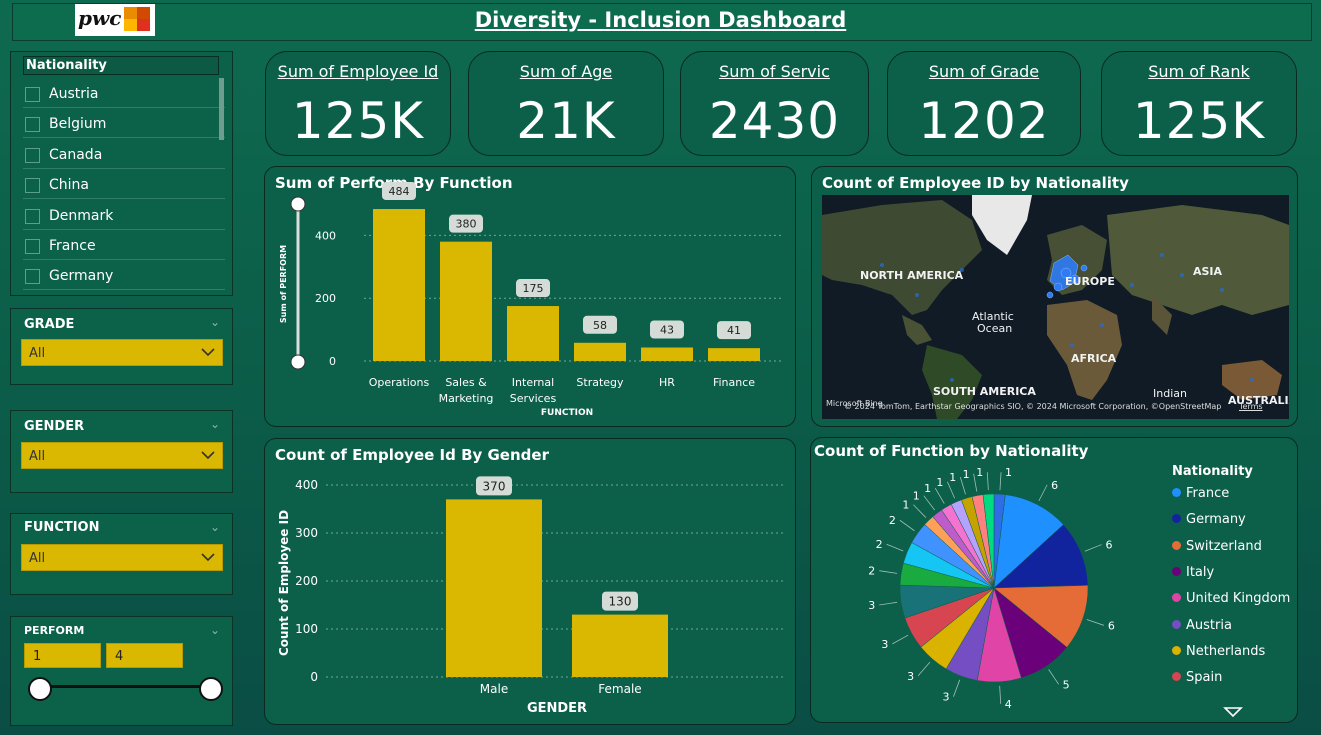 The width and height of the screenshot is (1321, 735). Describe the element at coordinates (122, 557) in the screenshot. I see `function-dropdown: All` at that location.